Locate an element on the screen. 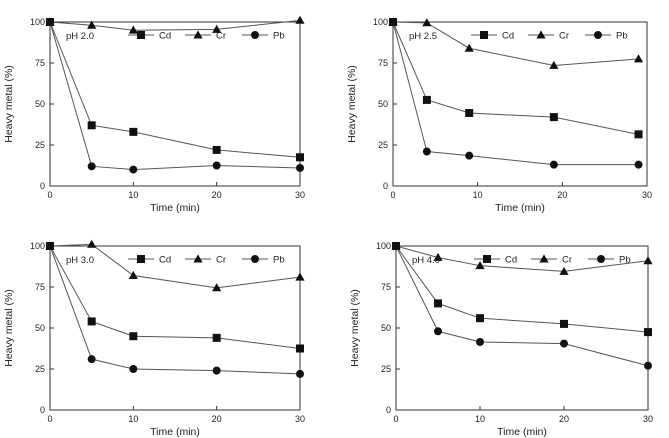 This screenshot has height=438, width=669. series-line-pb is located at coordinates (175, 96).